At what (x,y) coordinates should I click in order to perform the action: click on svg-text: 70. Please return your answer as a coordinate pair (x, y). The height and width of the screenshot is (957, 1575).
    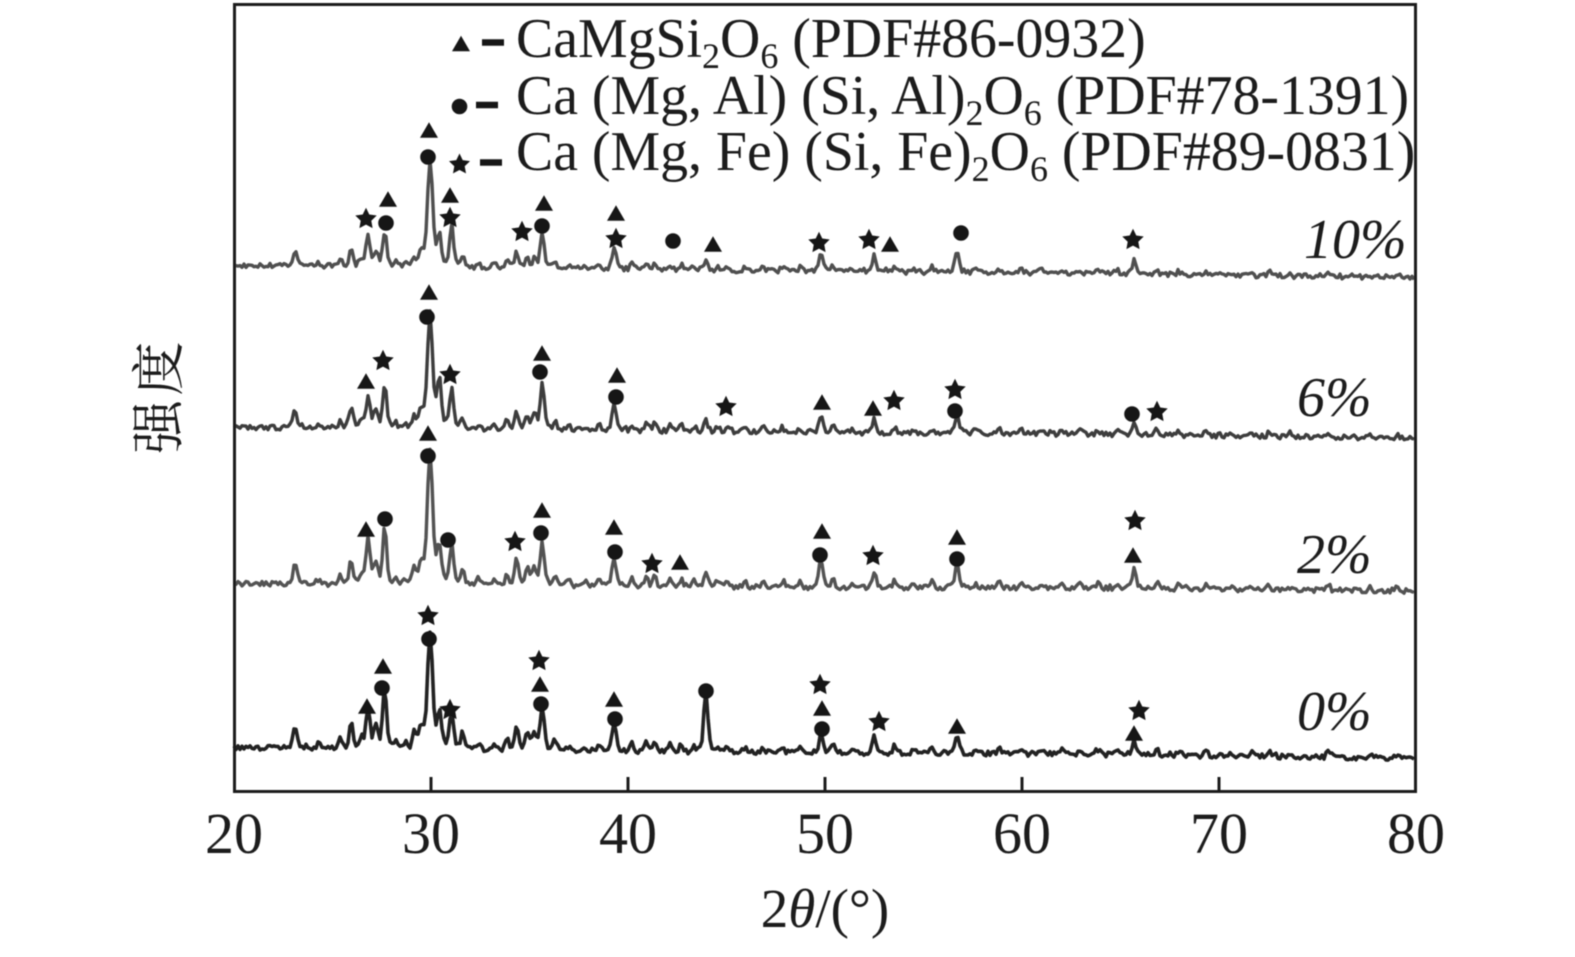
    Looking at the image, I should click on (1219, 833).